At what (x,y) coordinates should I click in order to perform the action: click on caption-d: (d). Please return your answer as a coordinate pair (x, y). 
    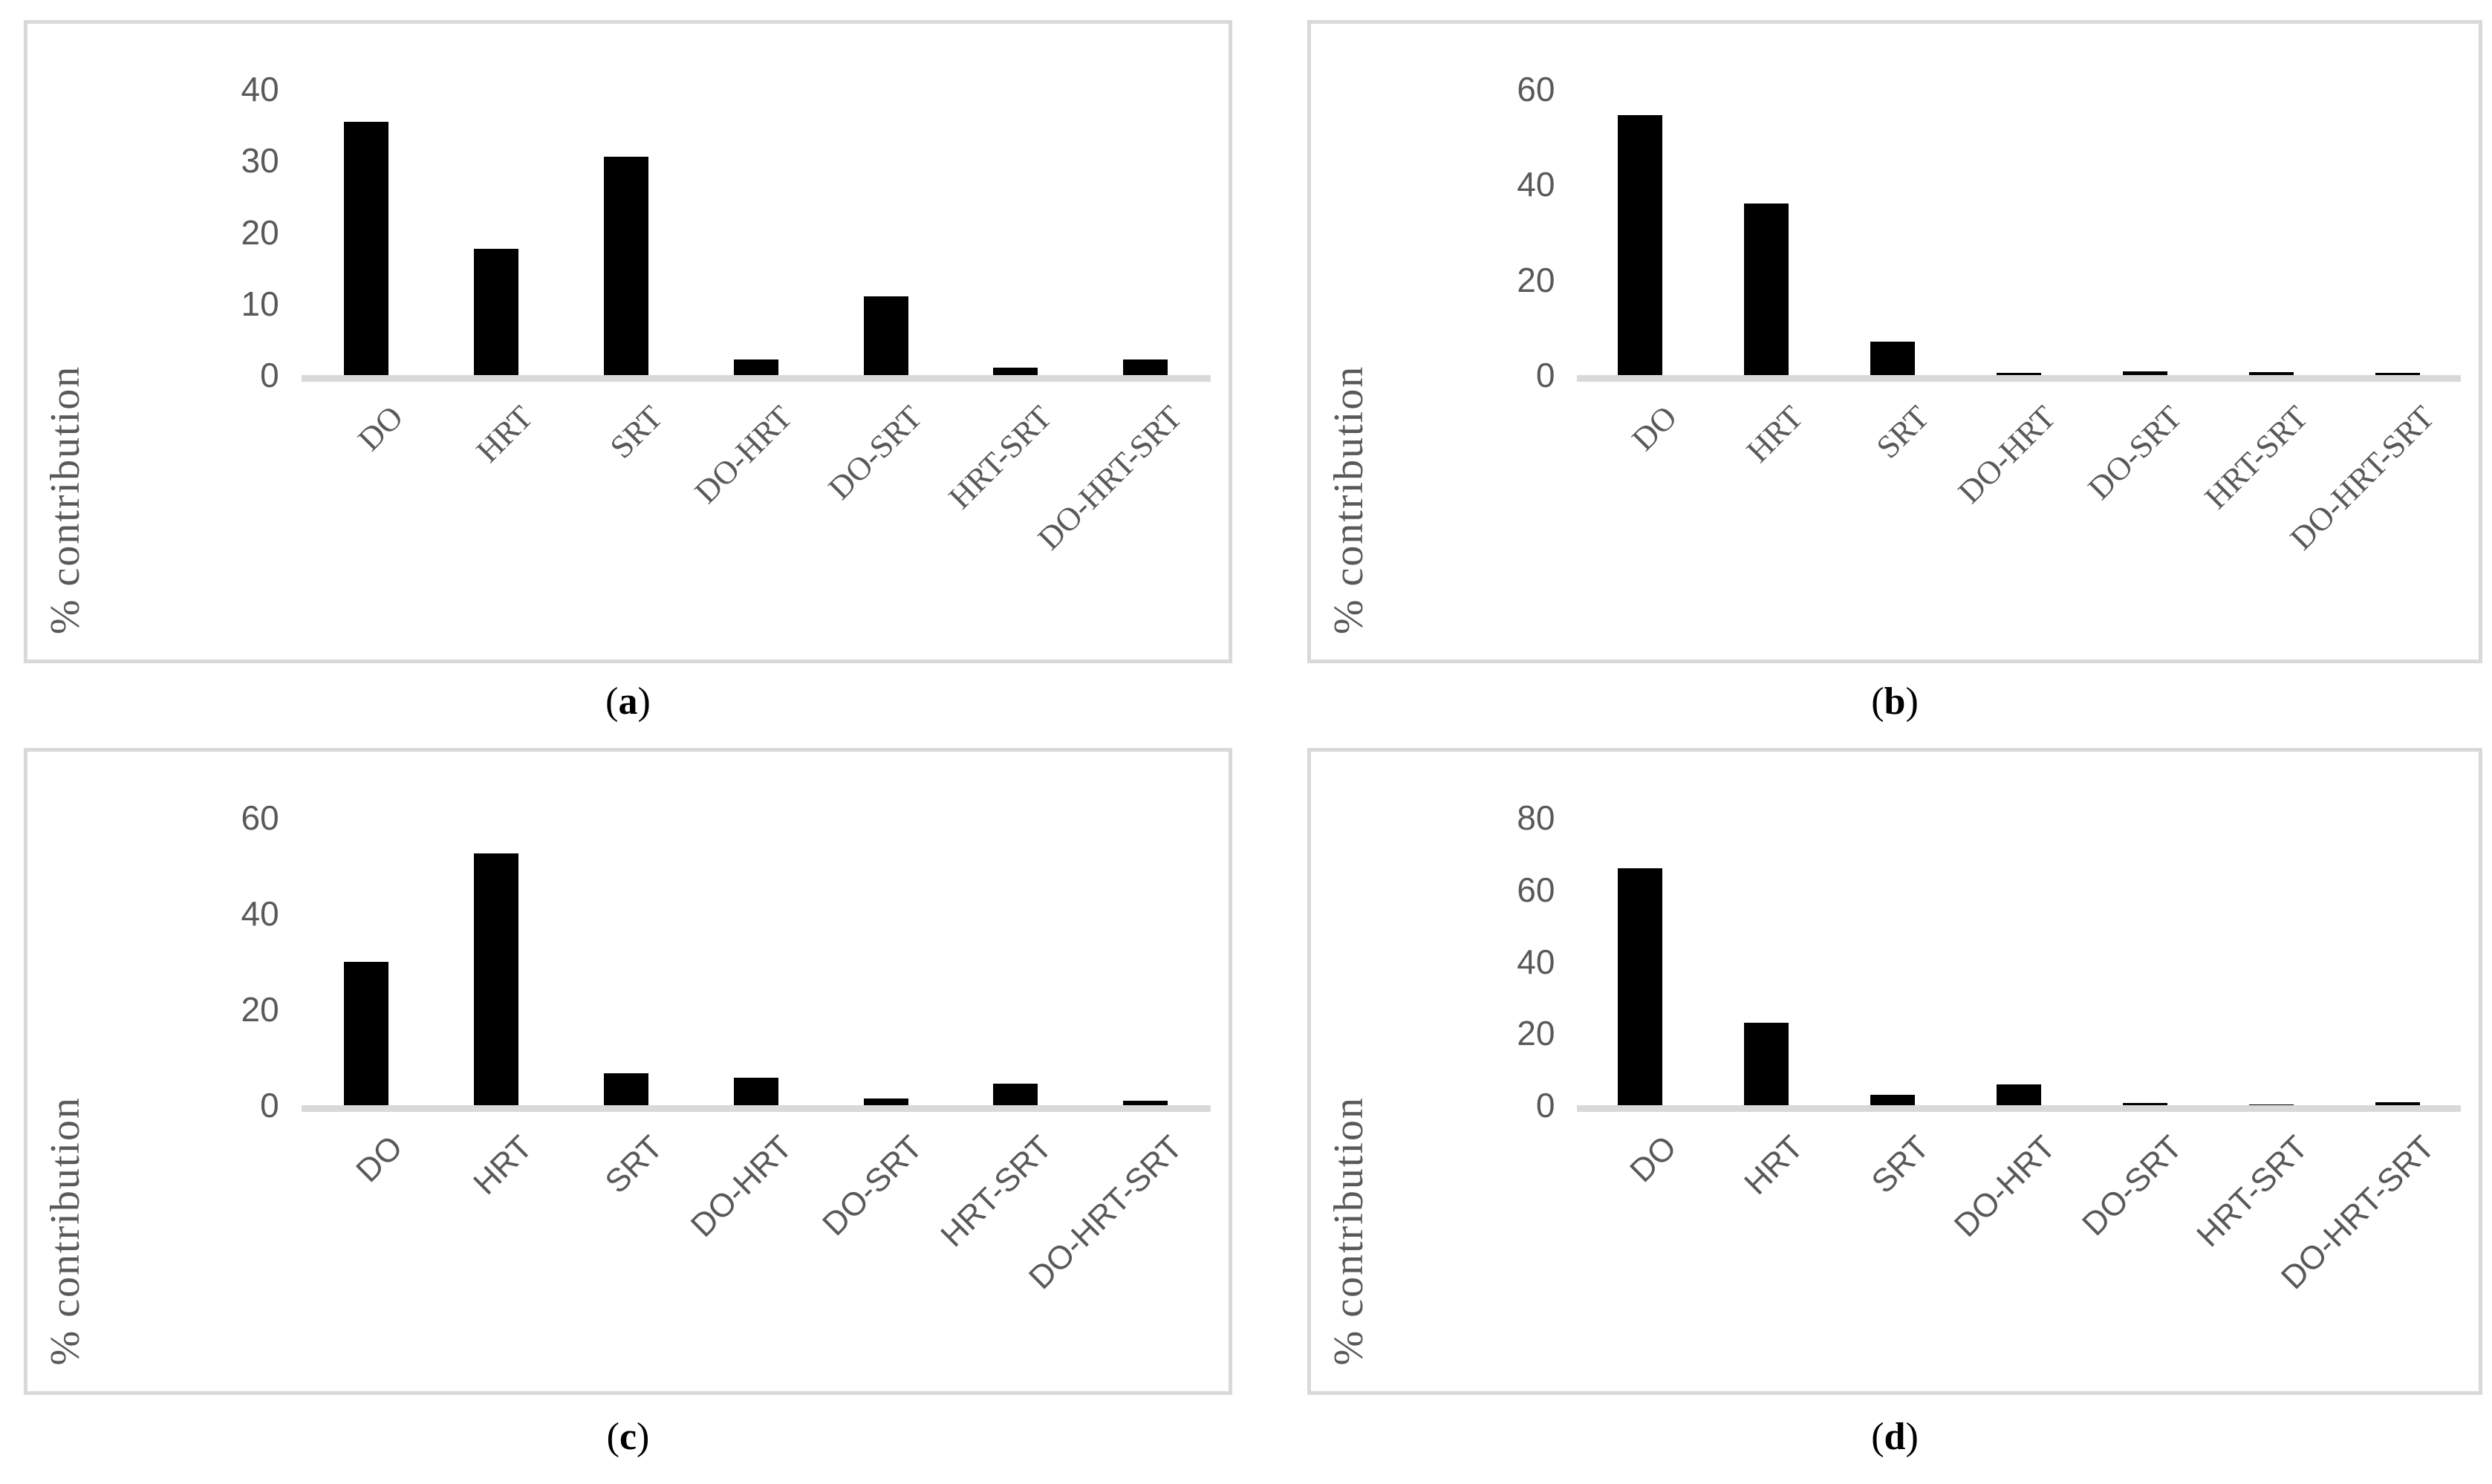
    Looking at the image, I should click on (1894, 1437).